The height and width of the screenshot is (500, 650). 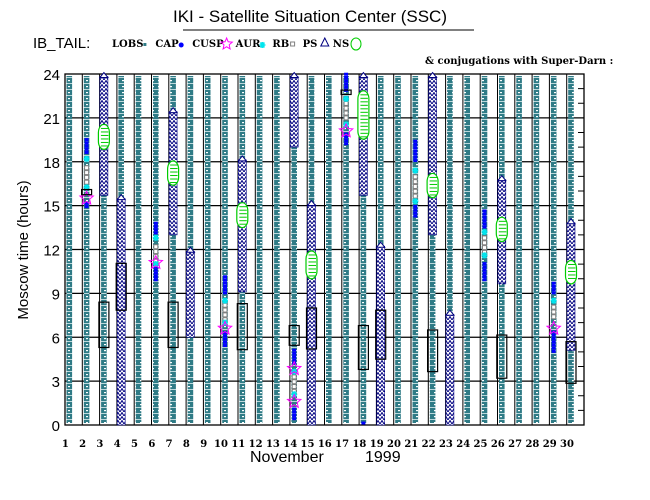 What do you see at coordinates (145, 44) in the screenshot?
I see `lobs-square-icon` at bounding box center [145, 44].